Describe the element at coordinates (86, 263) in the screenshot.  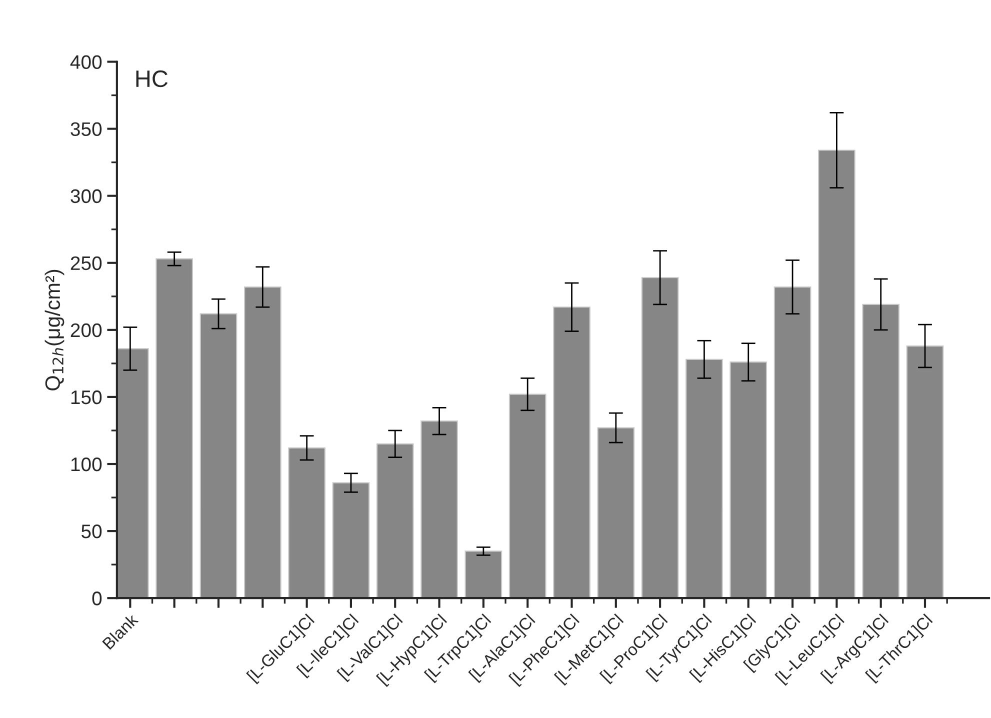
I see `y-tick-label: 250` at that location.